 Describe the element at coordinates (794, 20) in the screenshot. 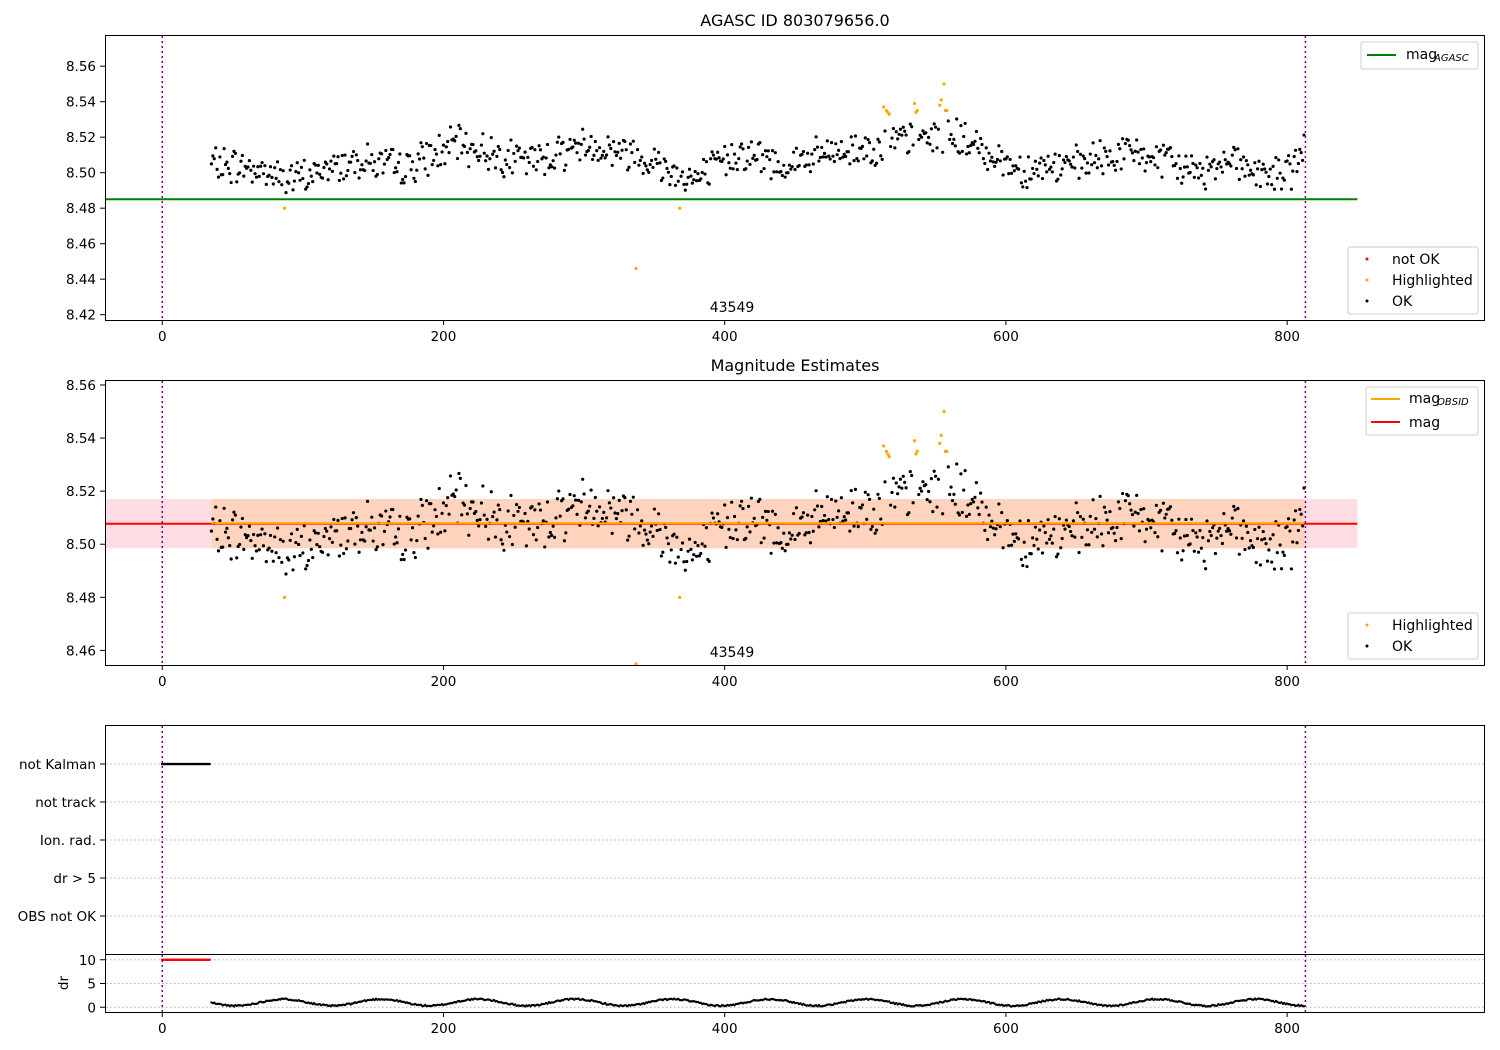

I see `agasc-title: AGASC ID 803079656.0` at that location.